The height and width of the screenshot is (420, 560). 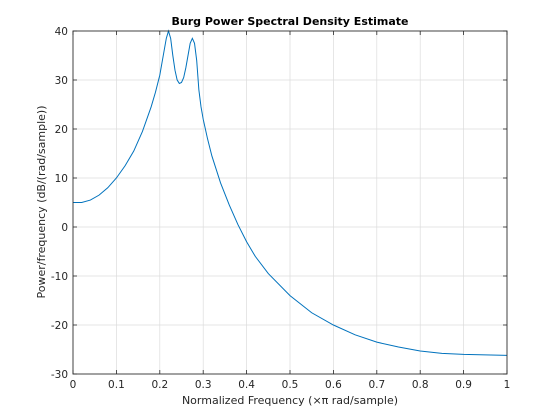 I want to click on x-tick-label: 0.9, so click(x=463, y=385).